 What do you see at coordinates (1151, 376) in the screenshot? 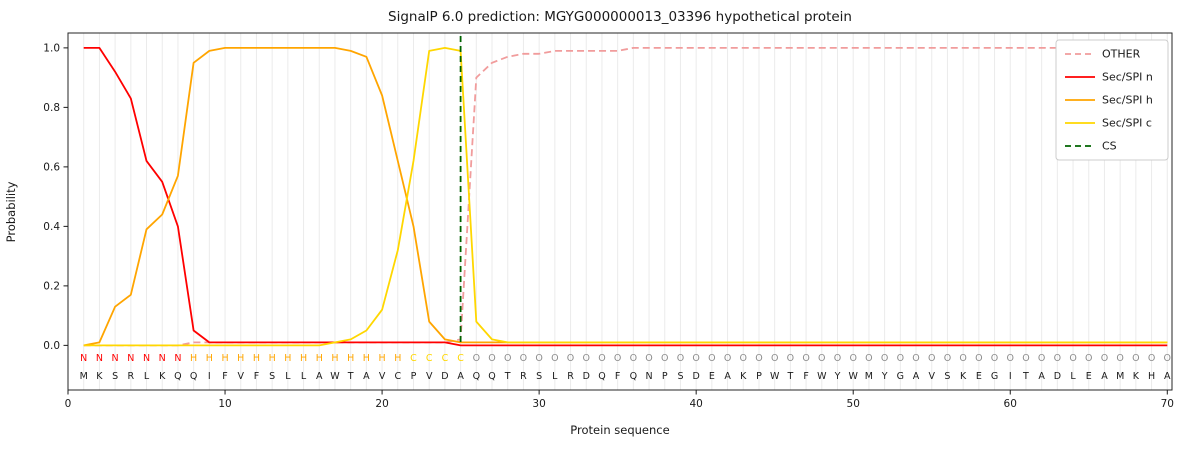
I see `sequence-letter: H` at bounding box center [1151, 376].